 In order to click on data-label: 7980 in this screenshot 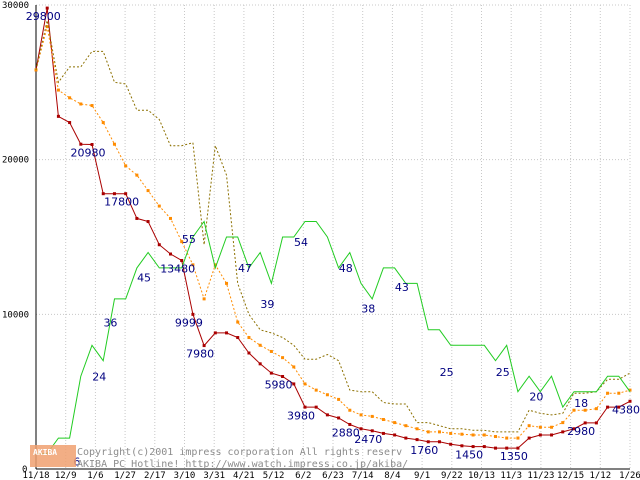, I will do `click(200, 354)`.